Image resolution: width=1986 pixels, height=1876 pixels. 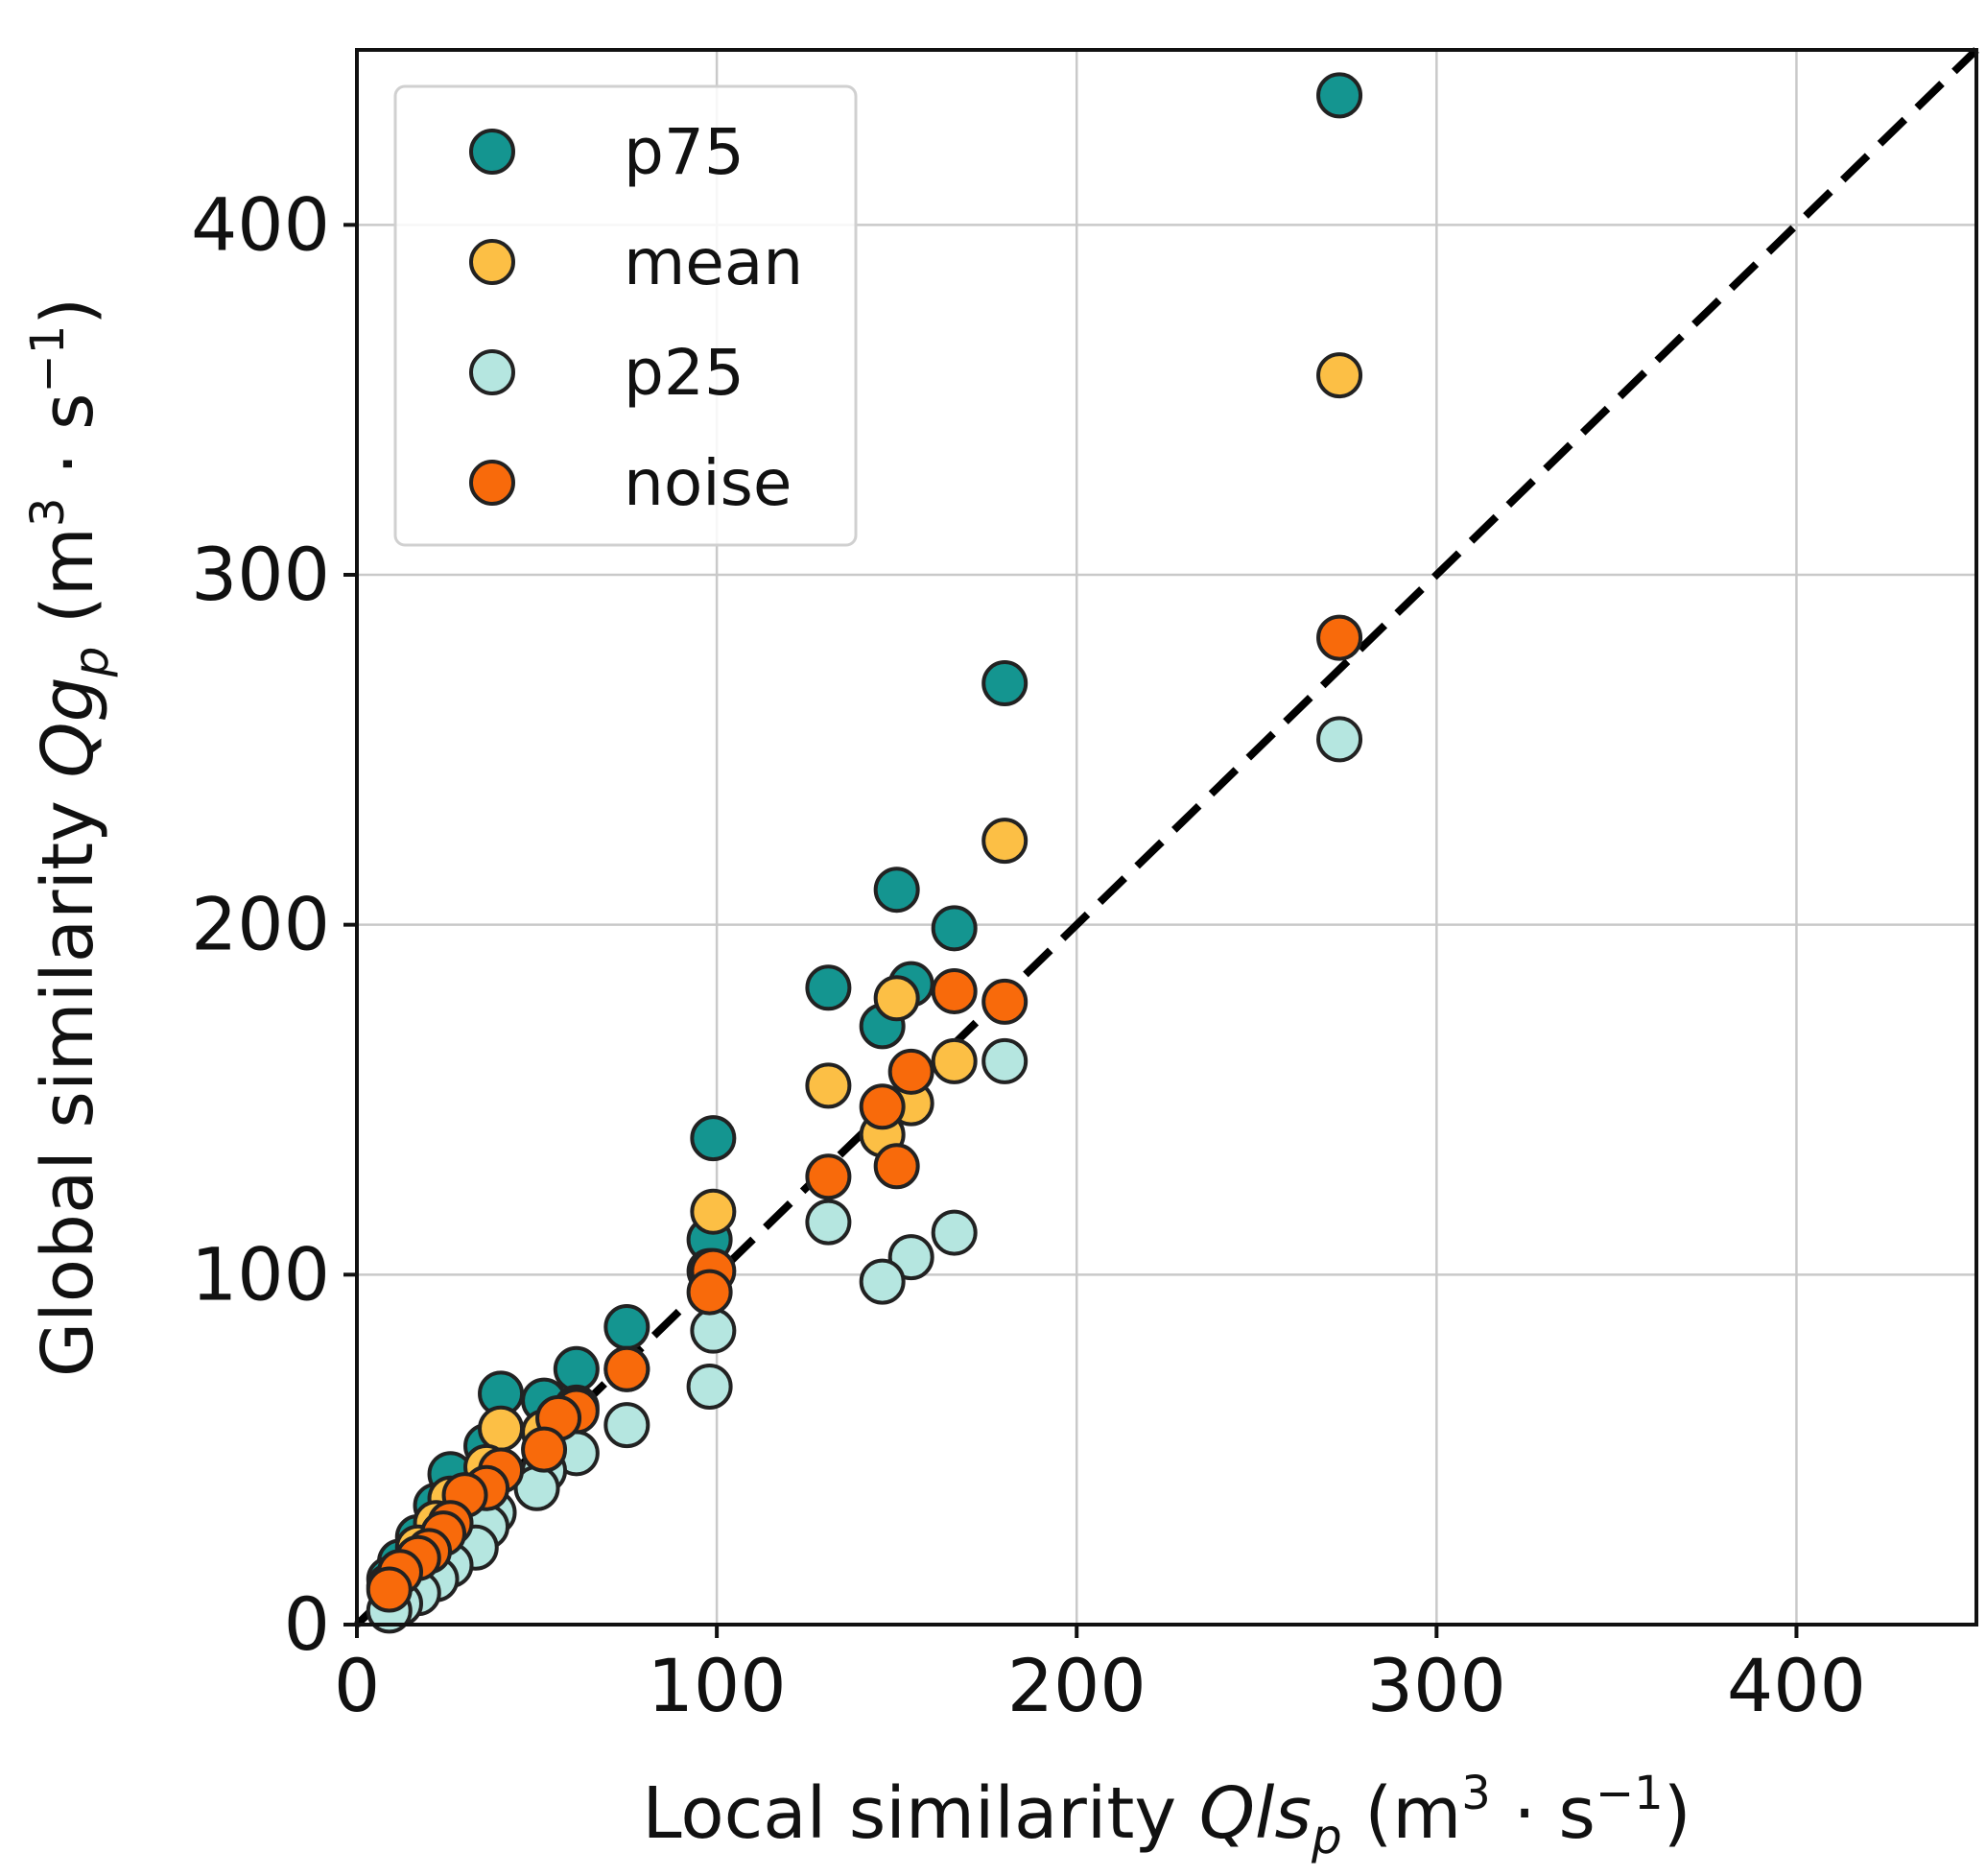 I want to click on legend-label-p25: p25, so click(x=685, y=373).